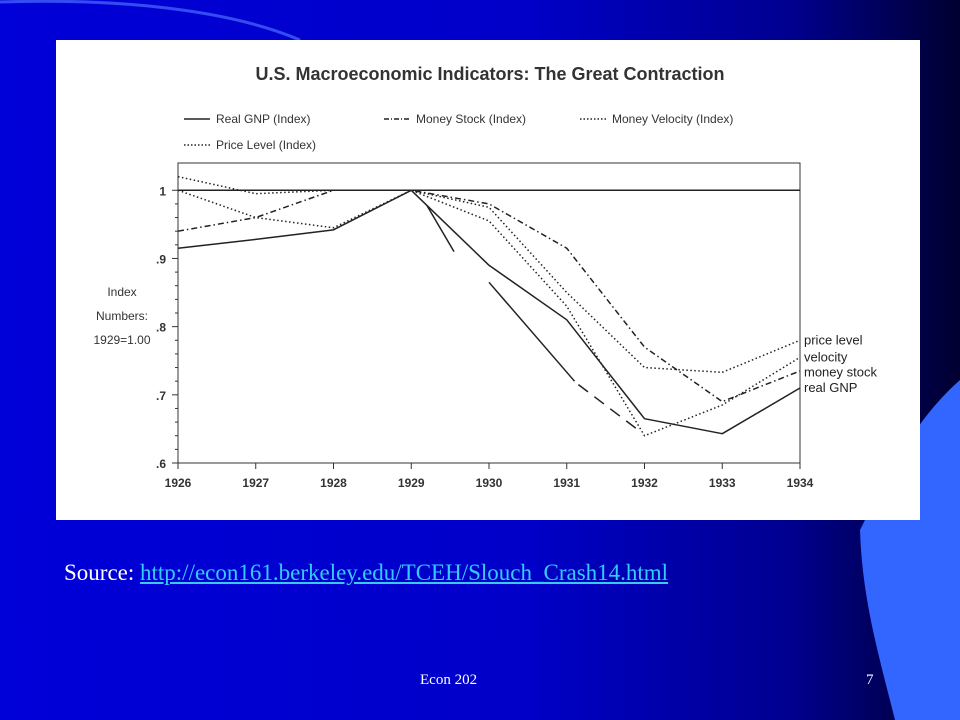  Describe the element at coordinates (263, 119) in the screenshot. I see `legend-label-real-gnp: Real GNP (Index)` at that location.